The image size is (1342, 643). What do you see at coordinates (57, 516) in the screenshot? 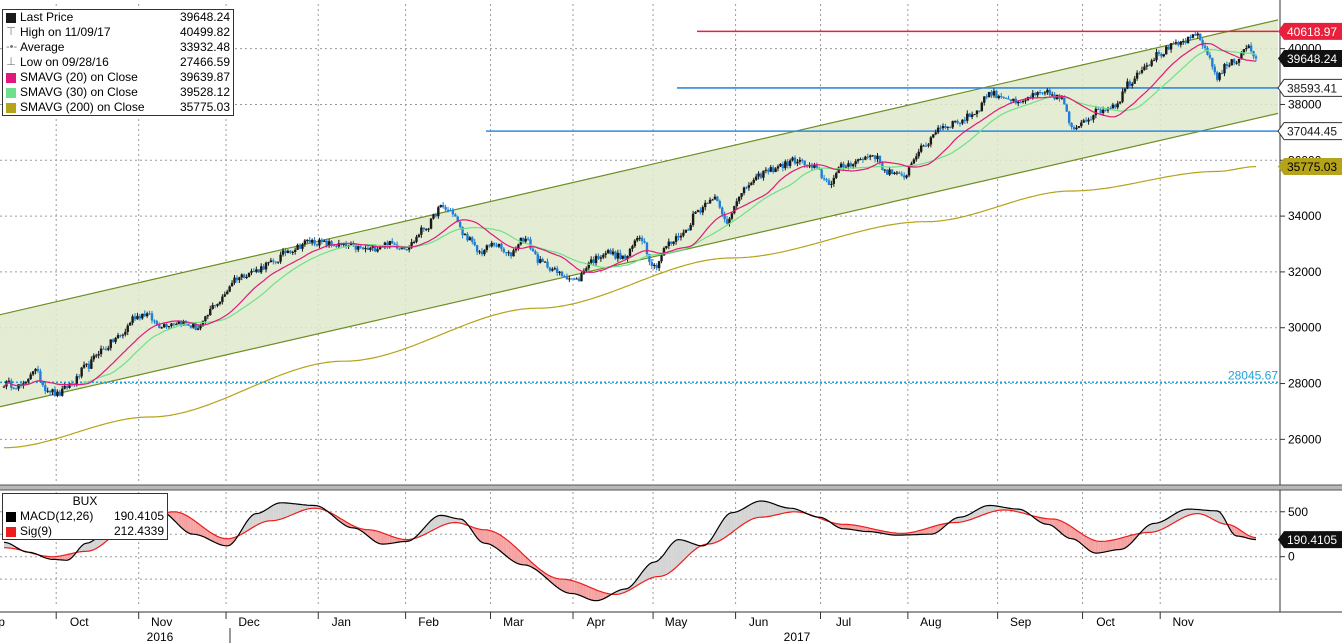
I see `legend-label: MACD(12,26)` at bounding box center [57, 516].